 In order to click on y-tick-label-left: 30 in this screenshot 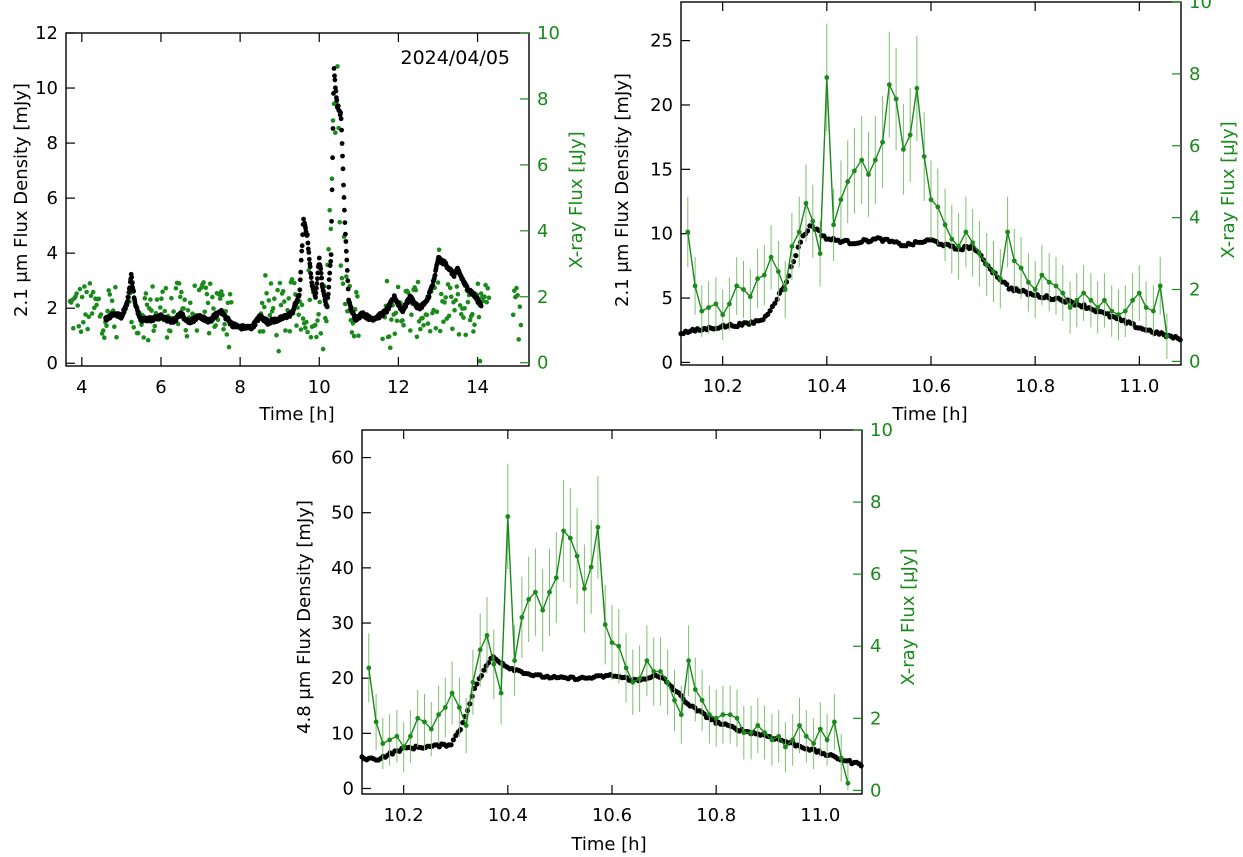, I will do `click(342, 623)`.